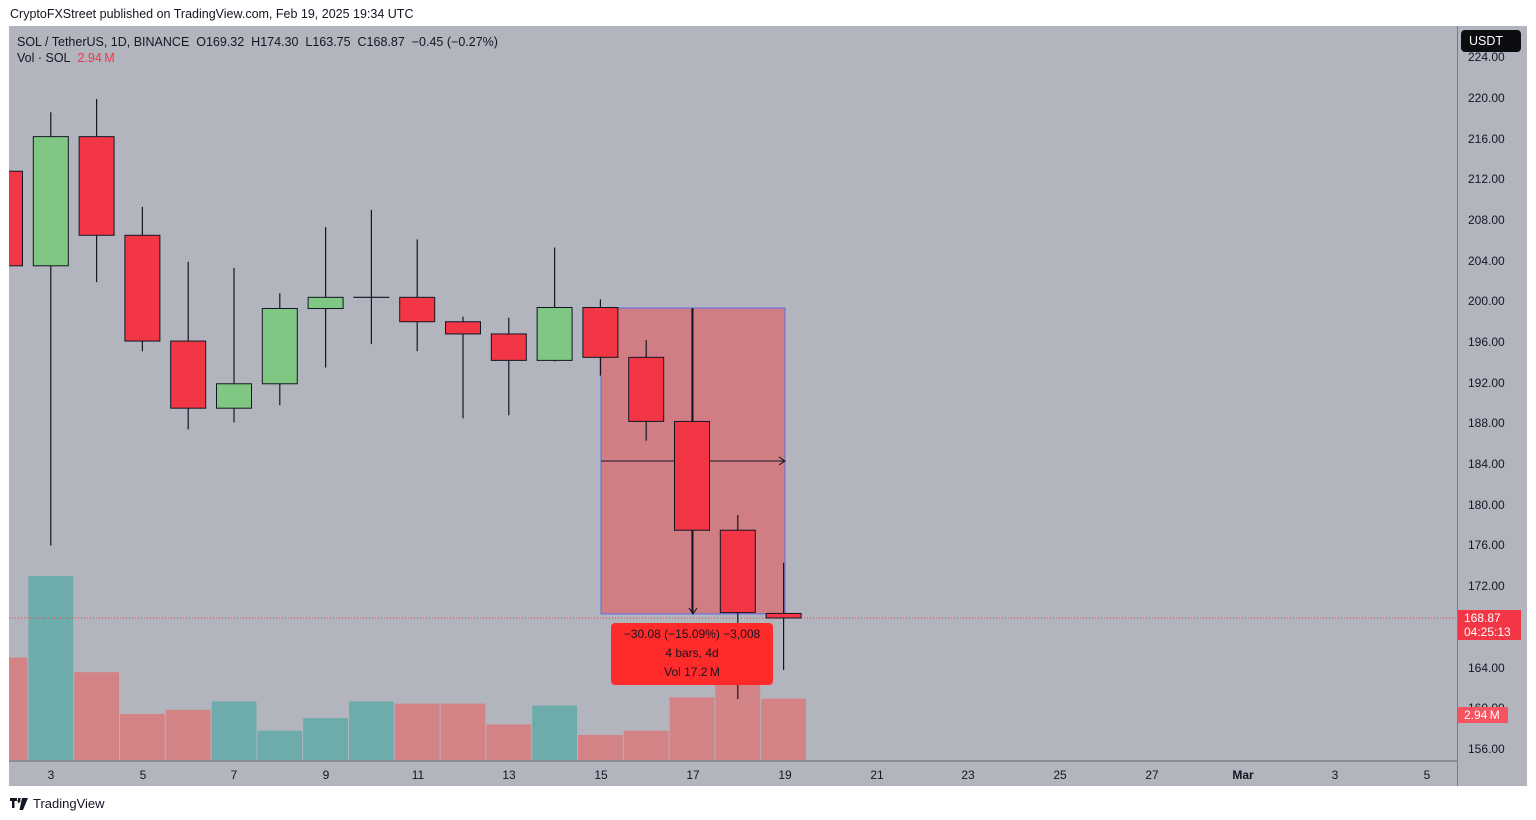  What do you see at coordinates (1491, 41) in the screenshot?
I see `currency-button: USDT` at bounding box center [1491, 41].